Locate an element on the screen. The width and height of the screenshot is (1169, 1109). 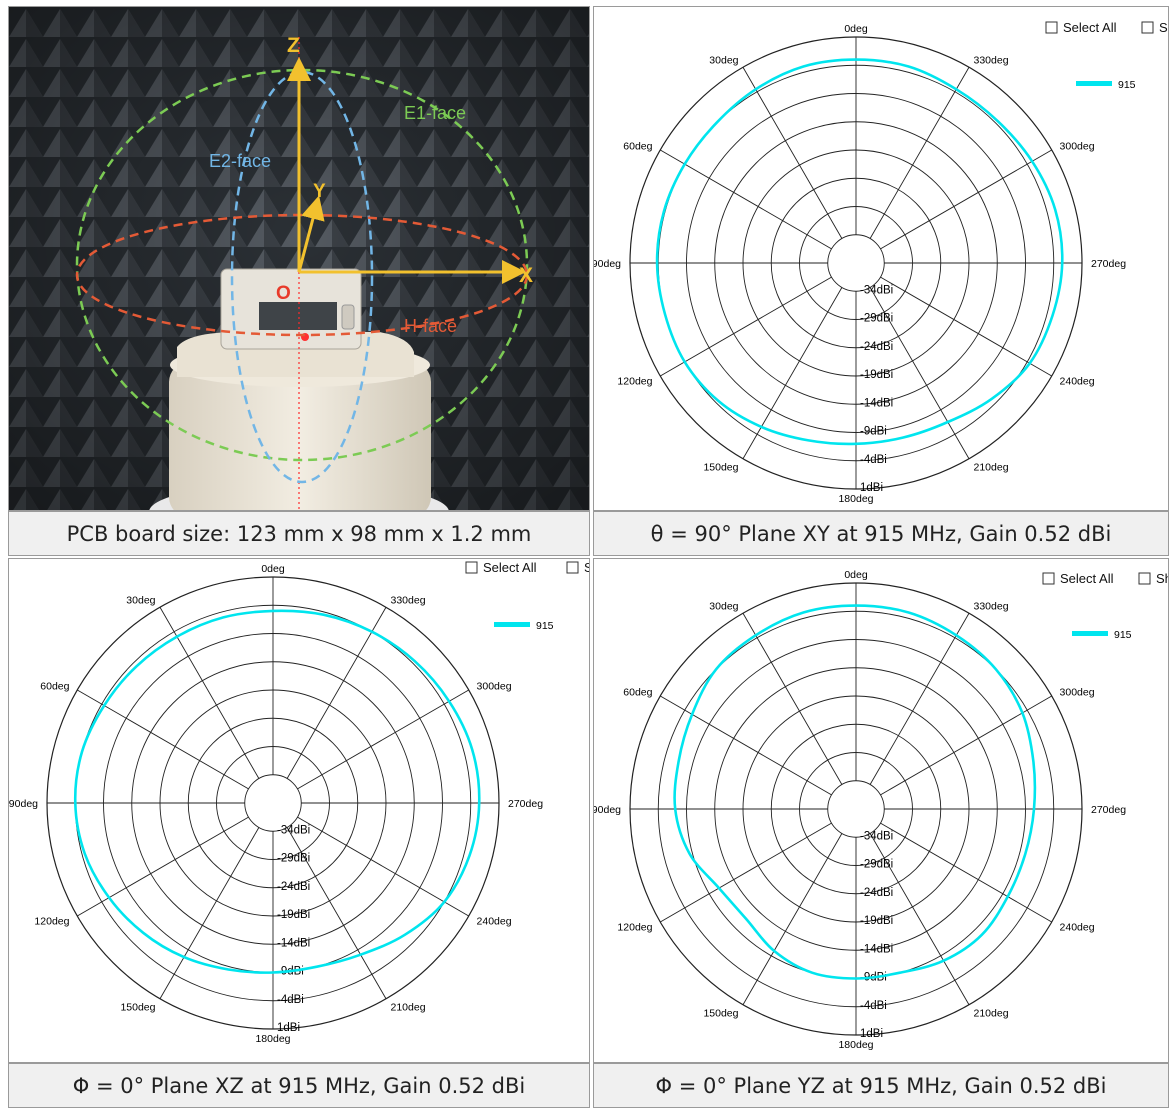
radial-tick-label: -4dBi is located at coordinates (290, 1000).